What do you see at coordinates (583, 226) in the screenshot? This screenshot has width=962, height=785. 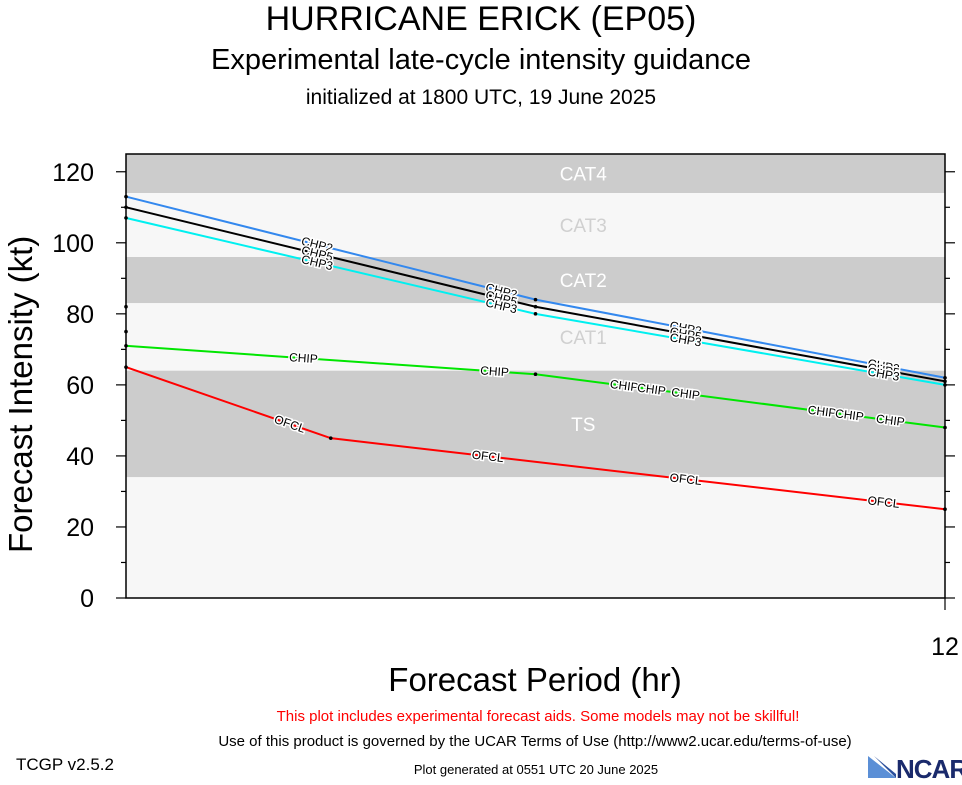 I see `band-label-cat3: CAT3` at bounding box center [583, 226].